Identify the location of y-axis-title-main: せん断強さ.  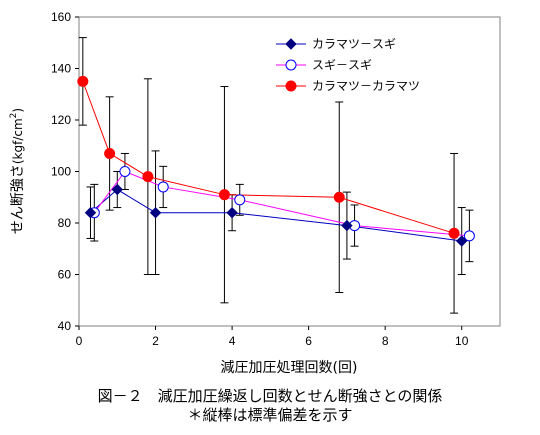
(18, 199).